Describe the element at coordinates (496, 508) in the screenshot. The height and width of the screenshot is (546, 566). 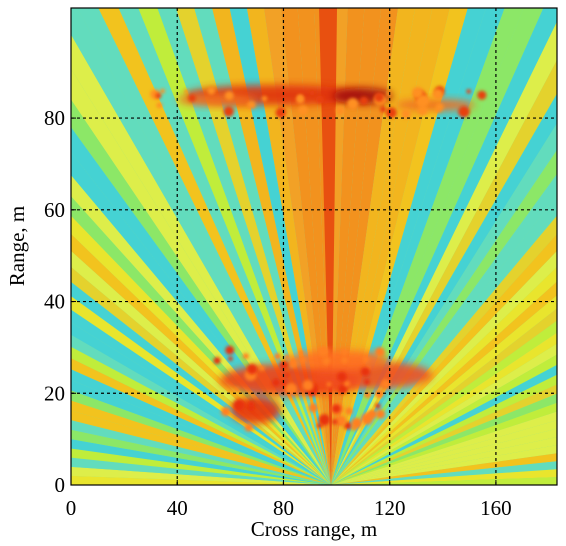
I see `x-tick-label: 160` at that location.